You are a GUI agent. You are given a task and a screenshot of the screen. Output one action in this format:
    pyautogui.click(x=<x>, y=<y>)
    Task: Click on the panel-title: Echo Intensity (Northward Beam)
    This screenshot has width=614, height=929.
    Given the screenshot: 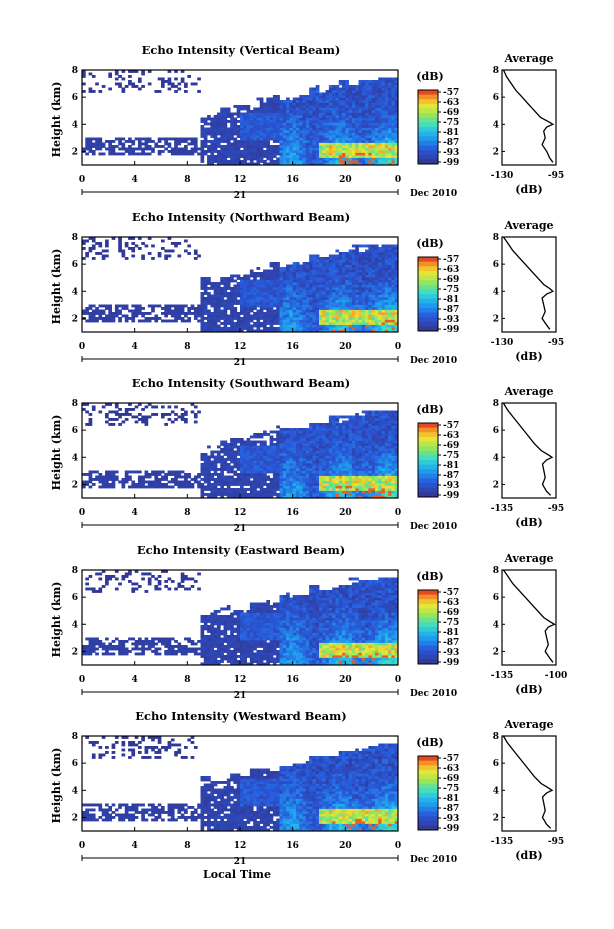 What is the action you would take?
    pyautogui.click(x=241, y=217)
    